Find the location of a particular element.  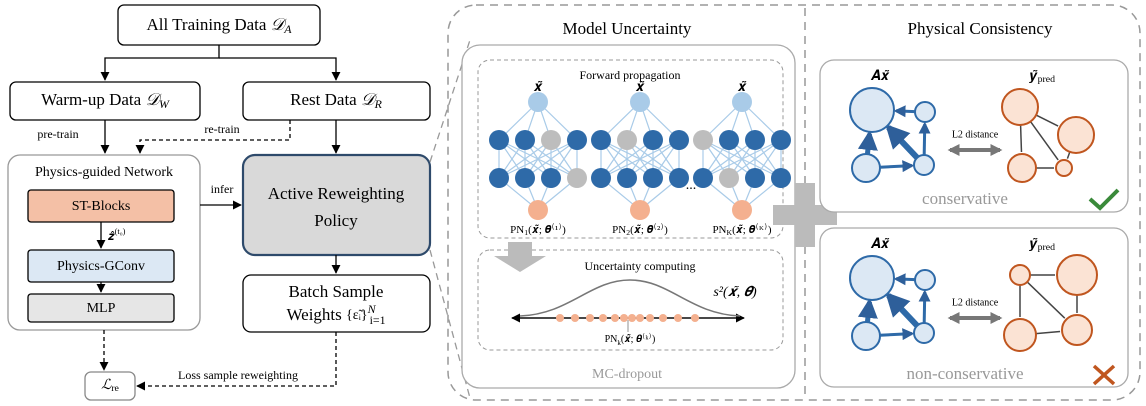

network-sub: 1 is located at coordinates (526, 232).